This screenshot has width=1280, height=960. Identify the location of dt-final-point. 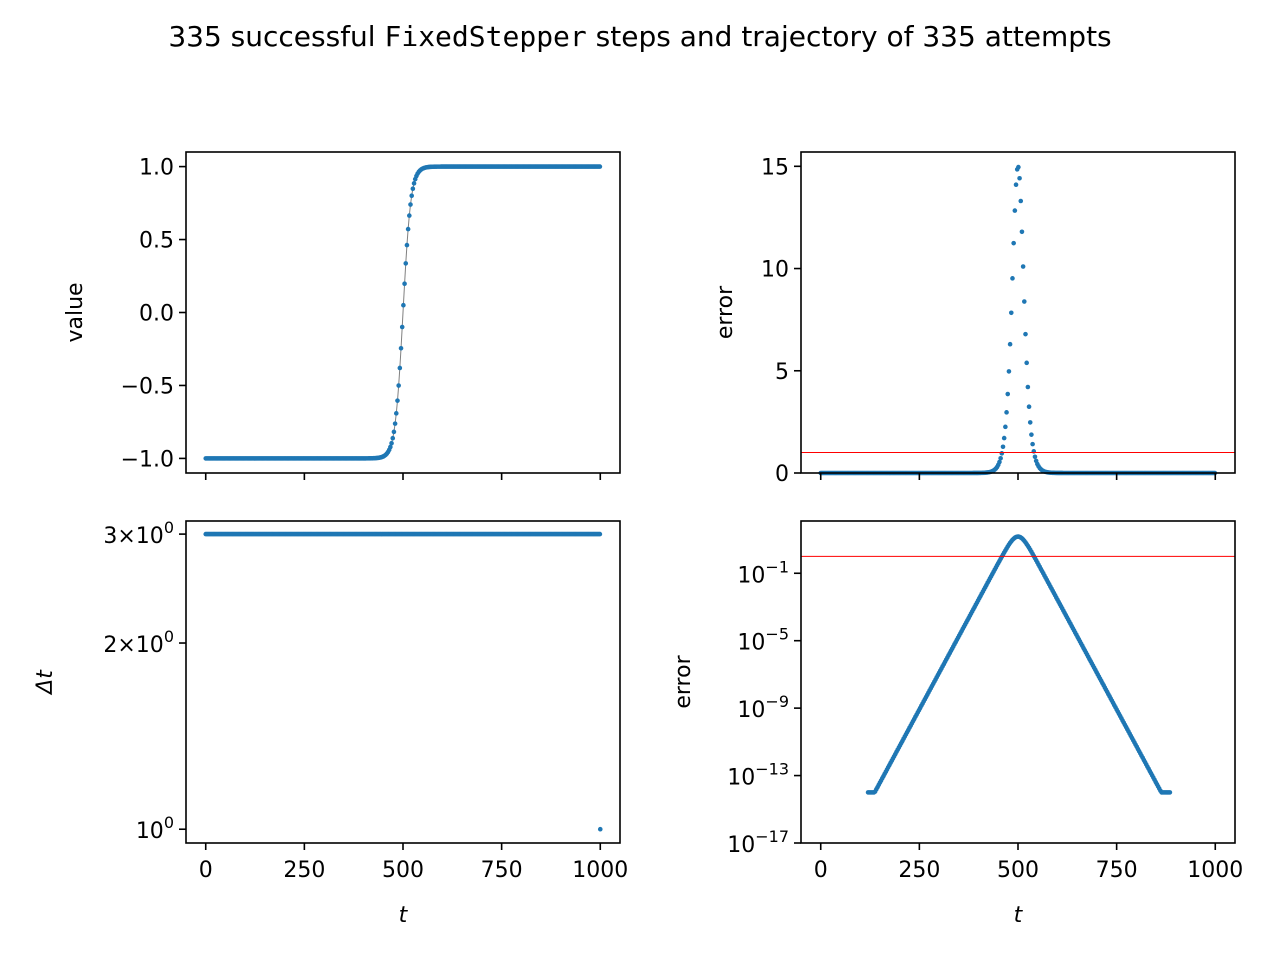
(600, 829).